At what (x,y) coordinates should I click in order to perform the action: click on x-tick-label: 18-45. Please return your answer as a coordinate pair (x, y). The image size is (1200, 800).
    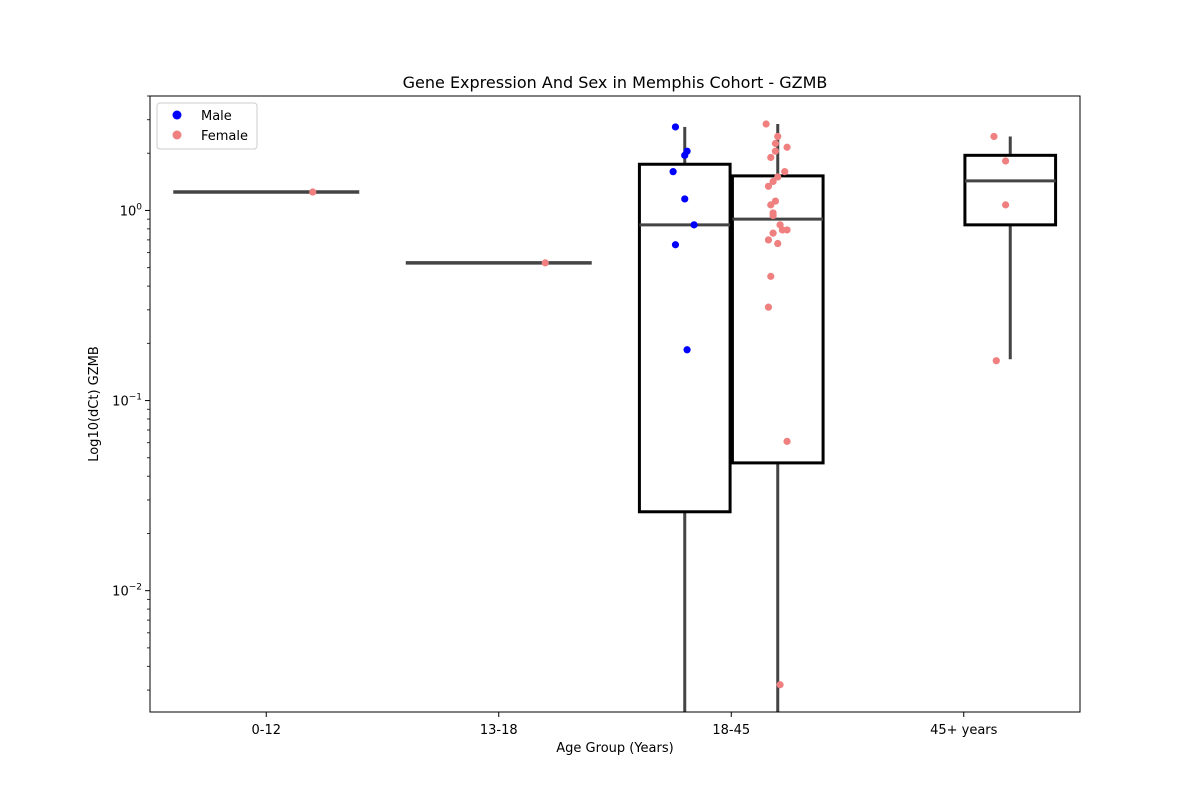
    Looking at the image, I should click on (731, 730).